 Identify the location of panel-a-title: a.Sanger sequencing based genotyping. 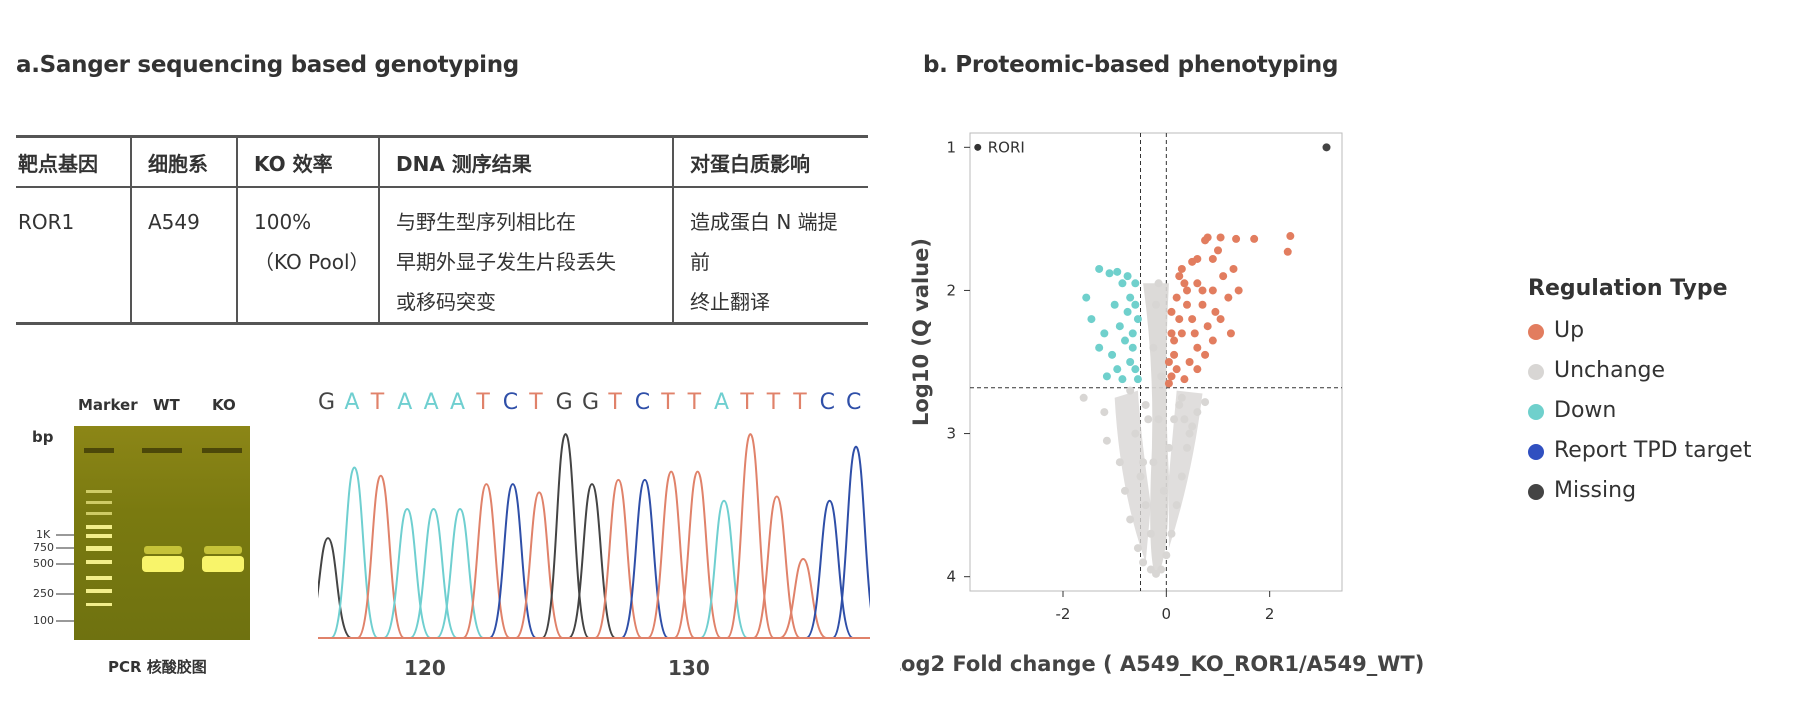
(267, 65).